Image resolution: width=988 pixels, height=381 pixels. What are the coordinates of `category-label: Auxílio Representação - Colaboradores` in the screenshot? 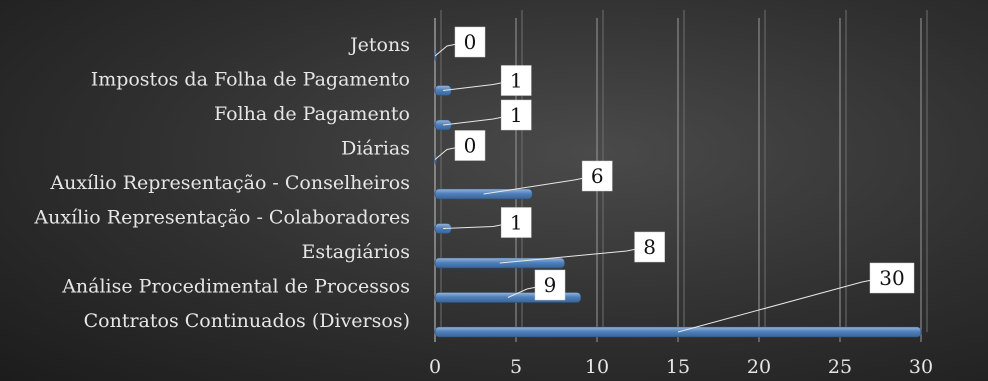 It's located at (221, 218).